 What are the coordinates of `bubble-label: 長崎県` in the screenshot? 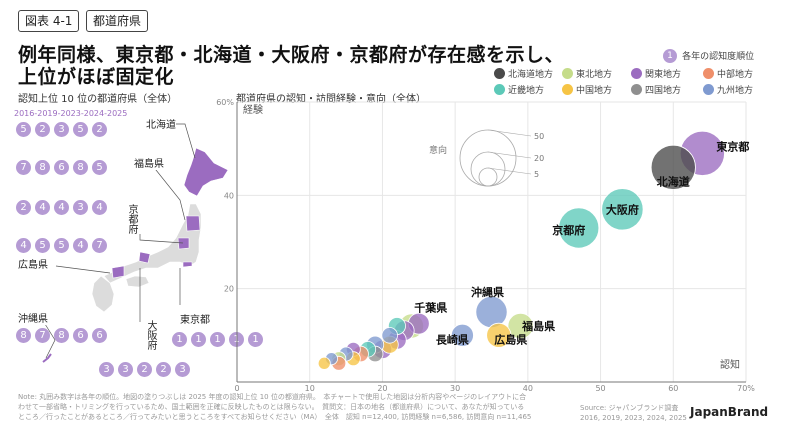 It's located at (452, 339).